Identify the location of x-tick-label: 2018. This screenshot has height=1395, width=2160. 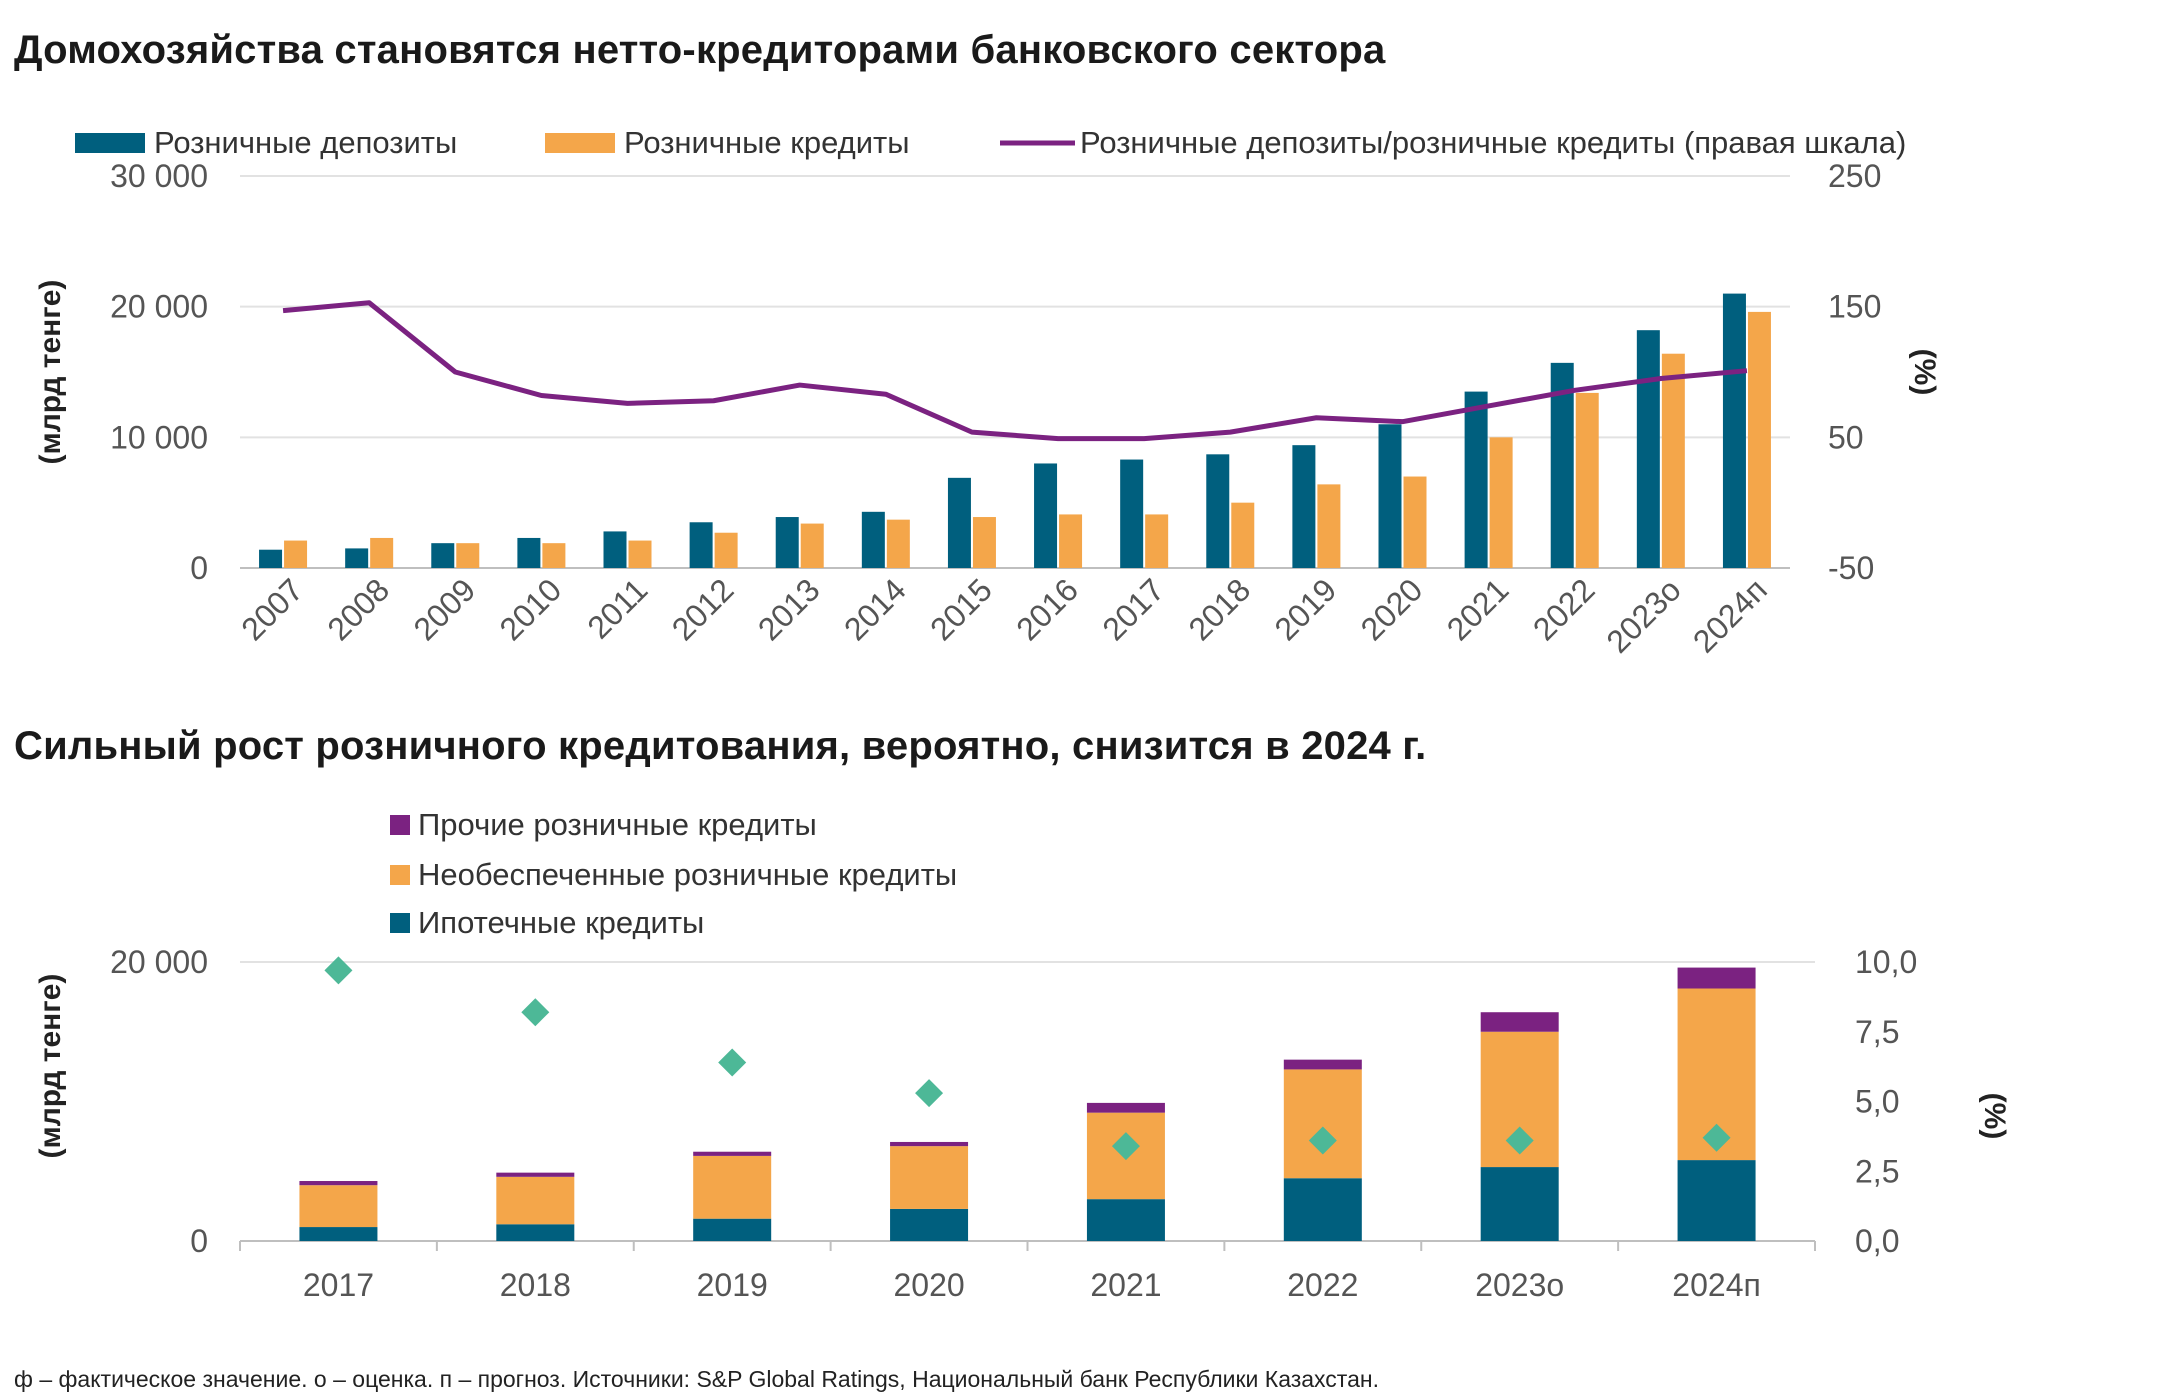
(535, 1285).